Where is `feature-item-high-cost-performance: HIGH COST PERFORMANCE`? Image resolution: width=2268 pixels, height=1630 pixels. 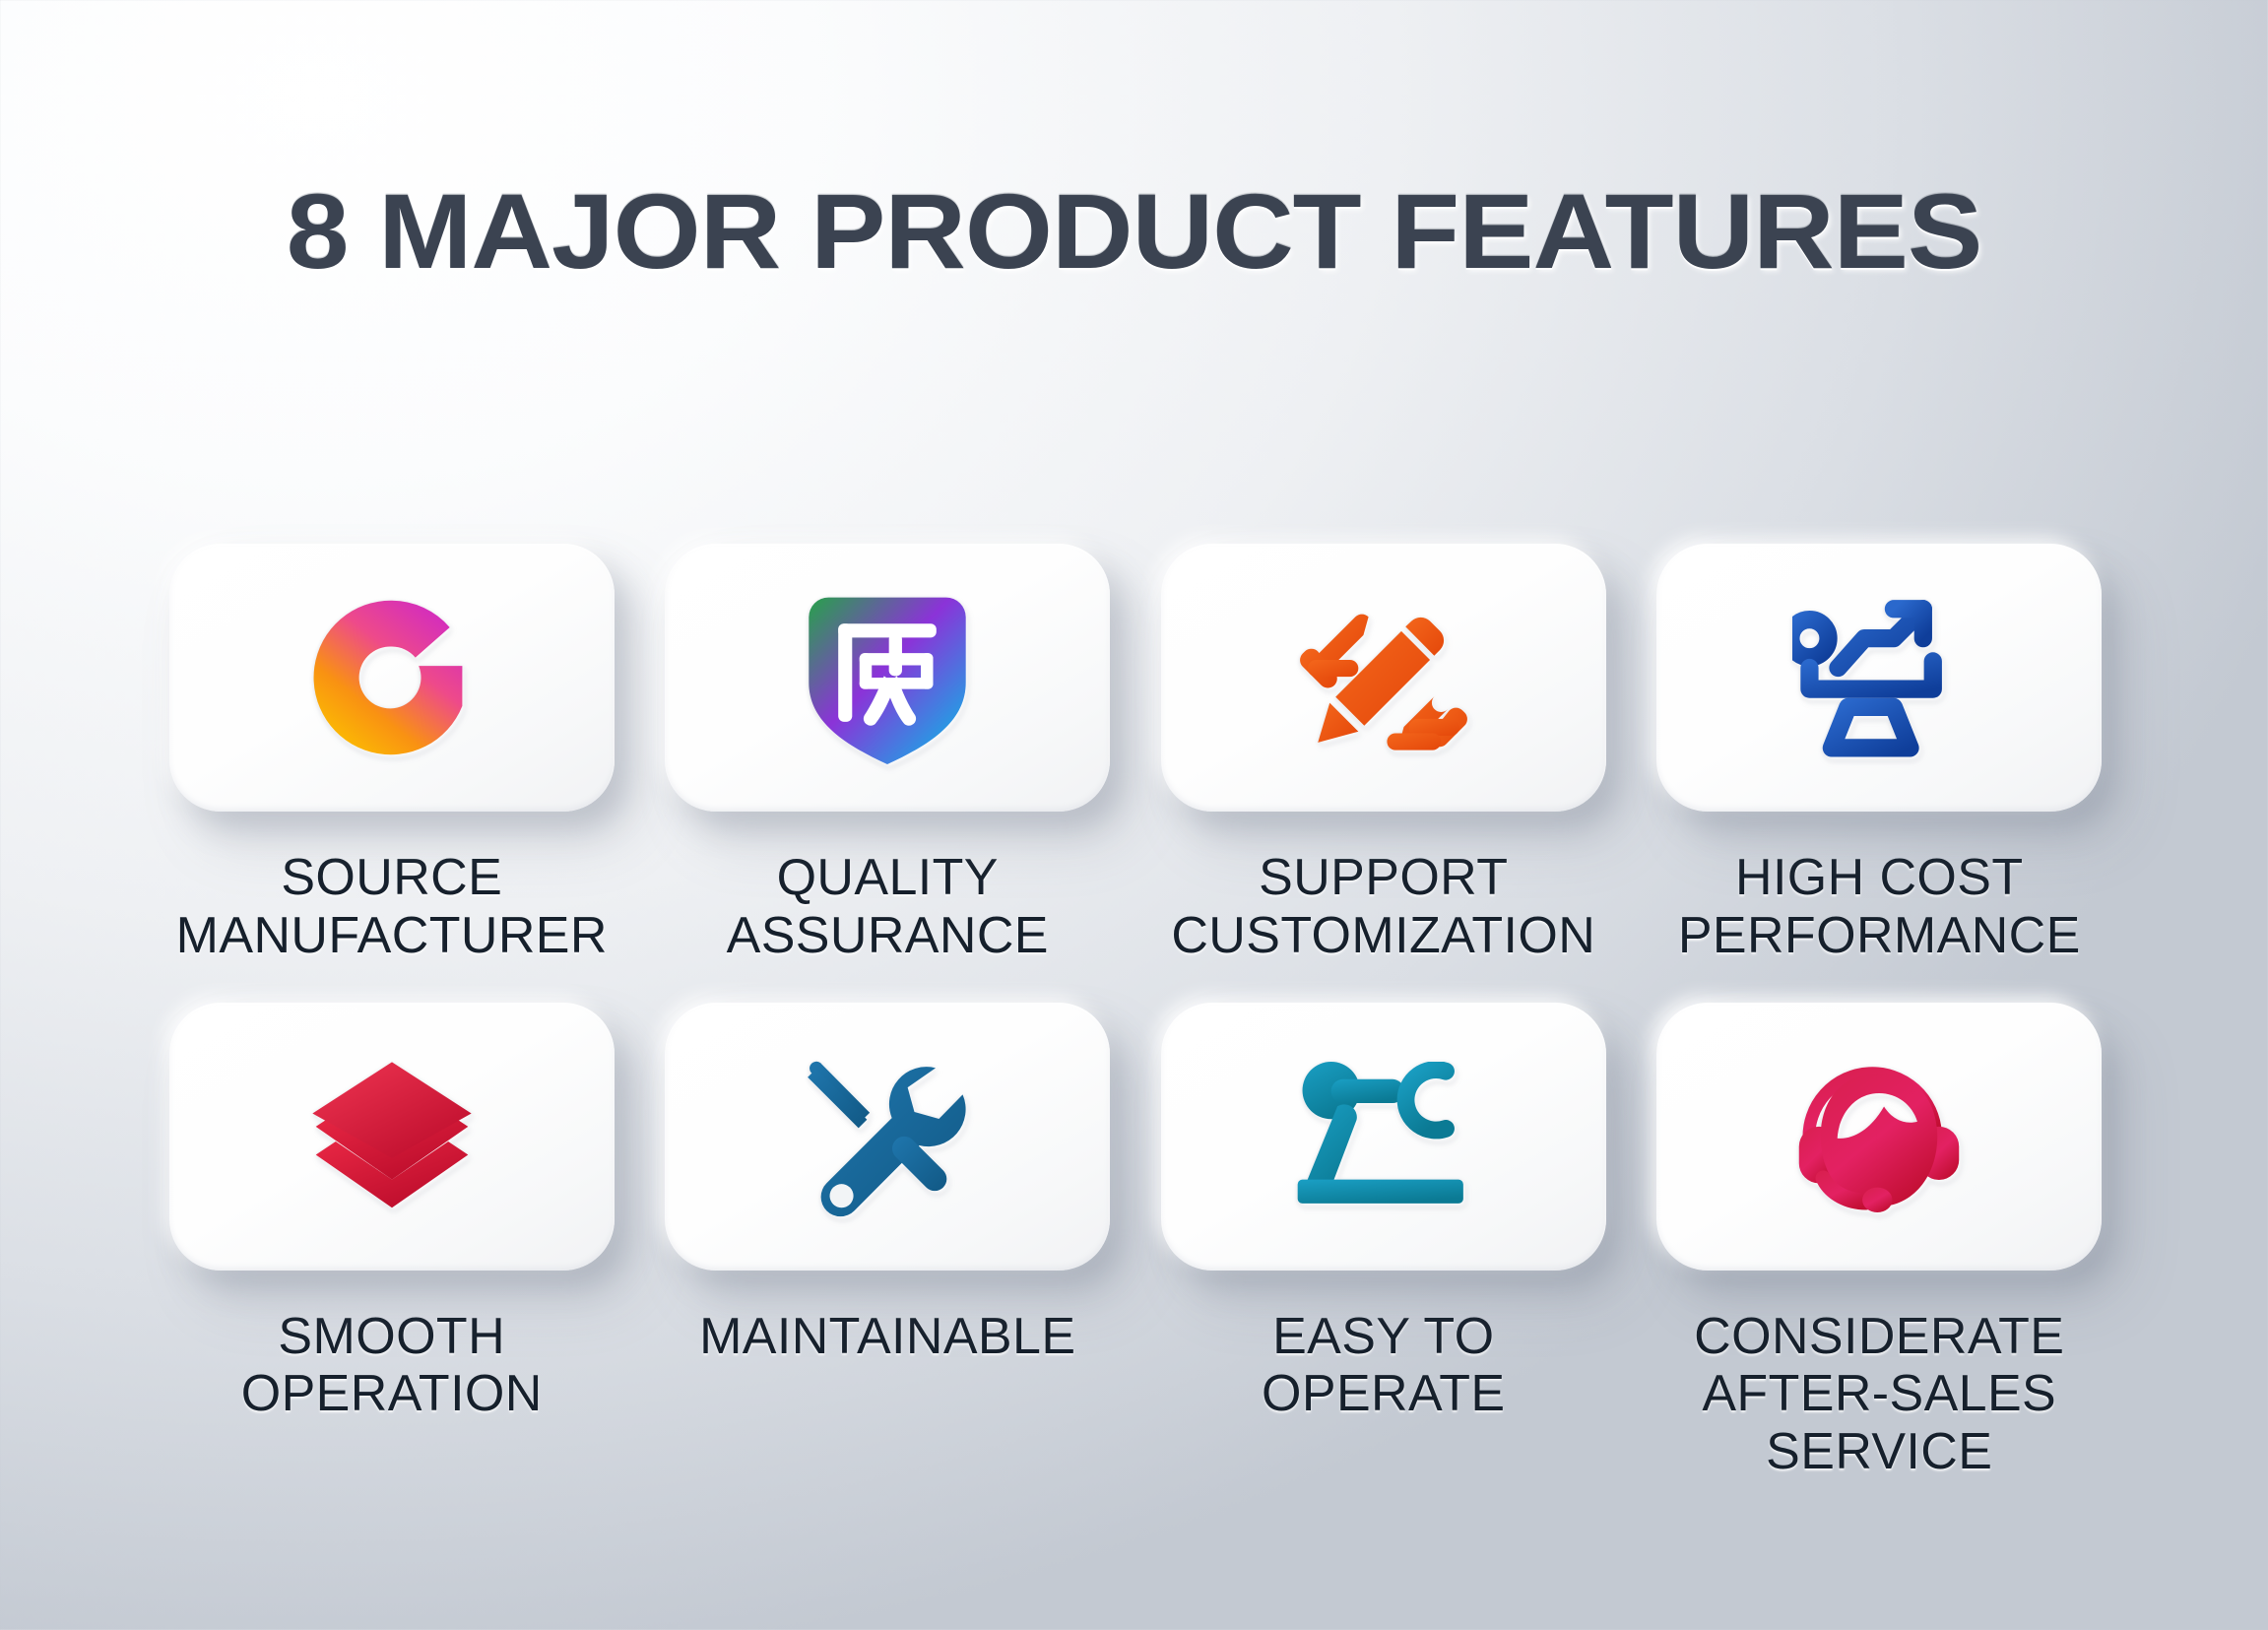
feature-item-high-cost-performance: HIGH COST PERFORMANCE is located at coordinates (1880, 754).